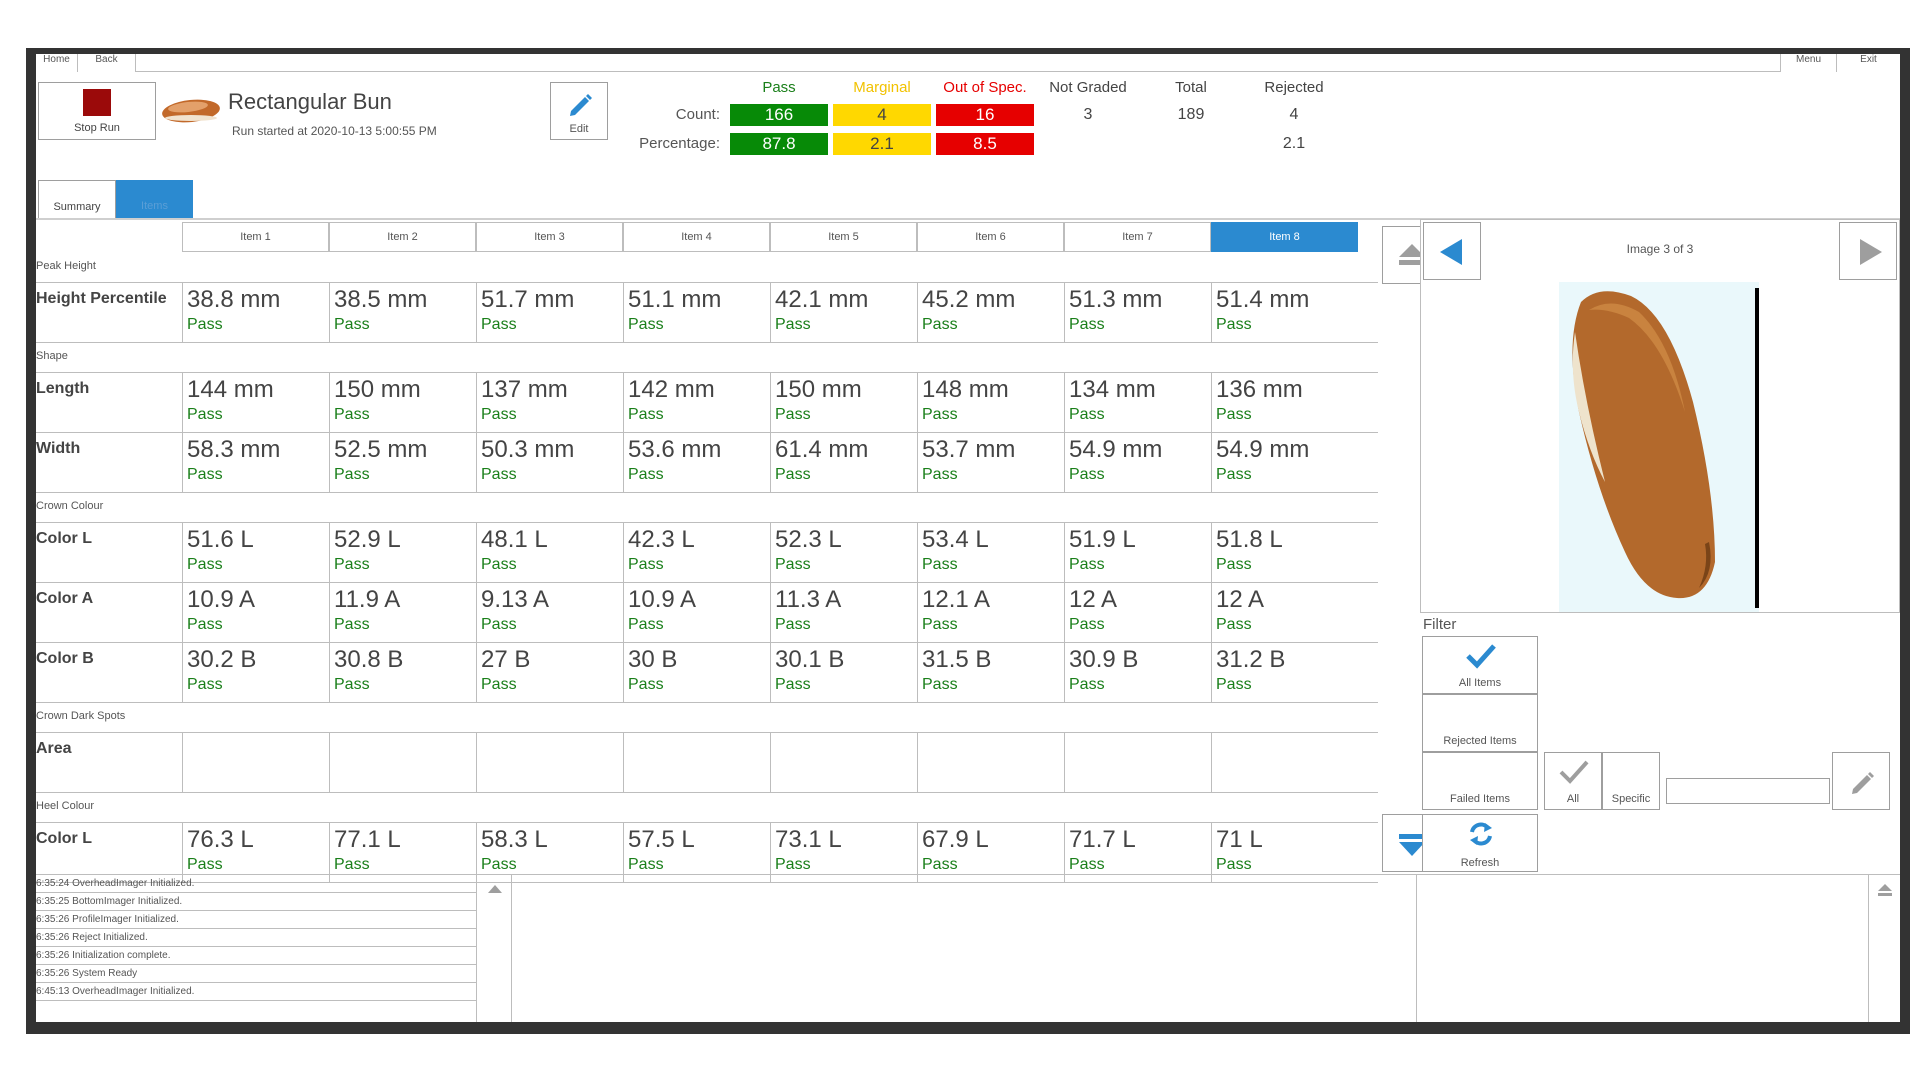  I want to click on table-cell: 144 mm Pass, so click(255, 402).